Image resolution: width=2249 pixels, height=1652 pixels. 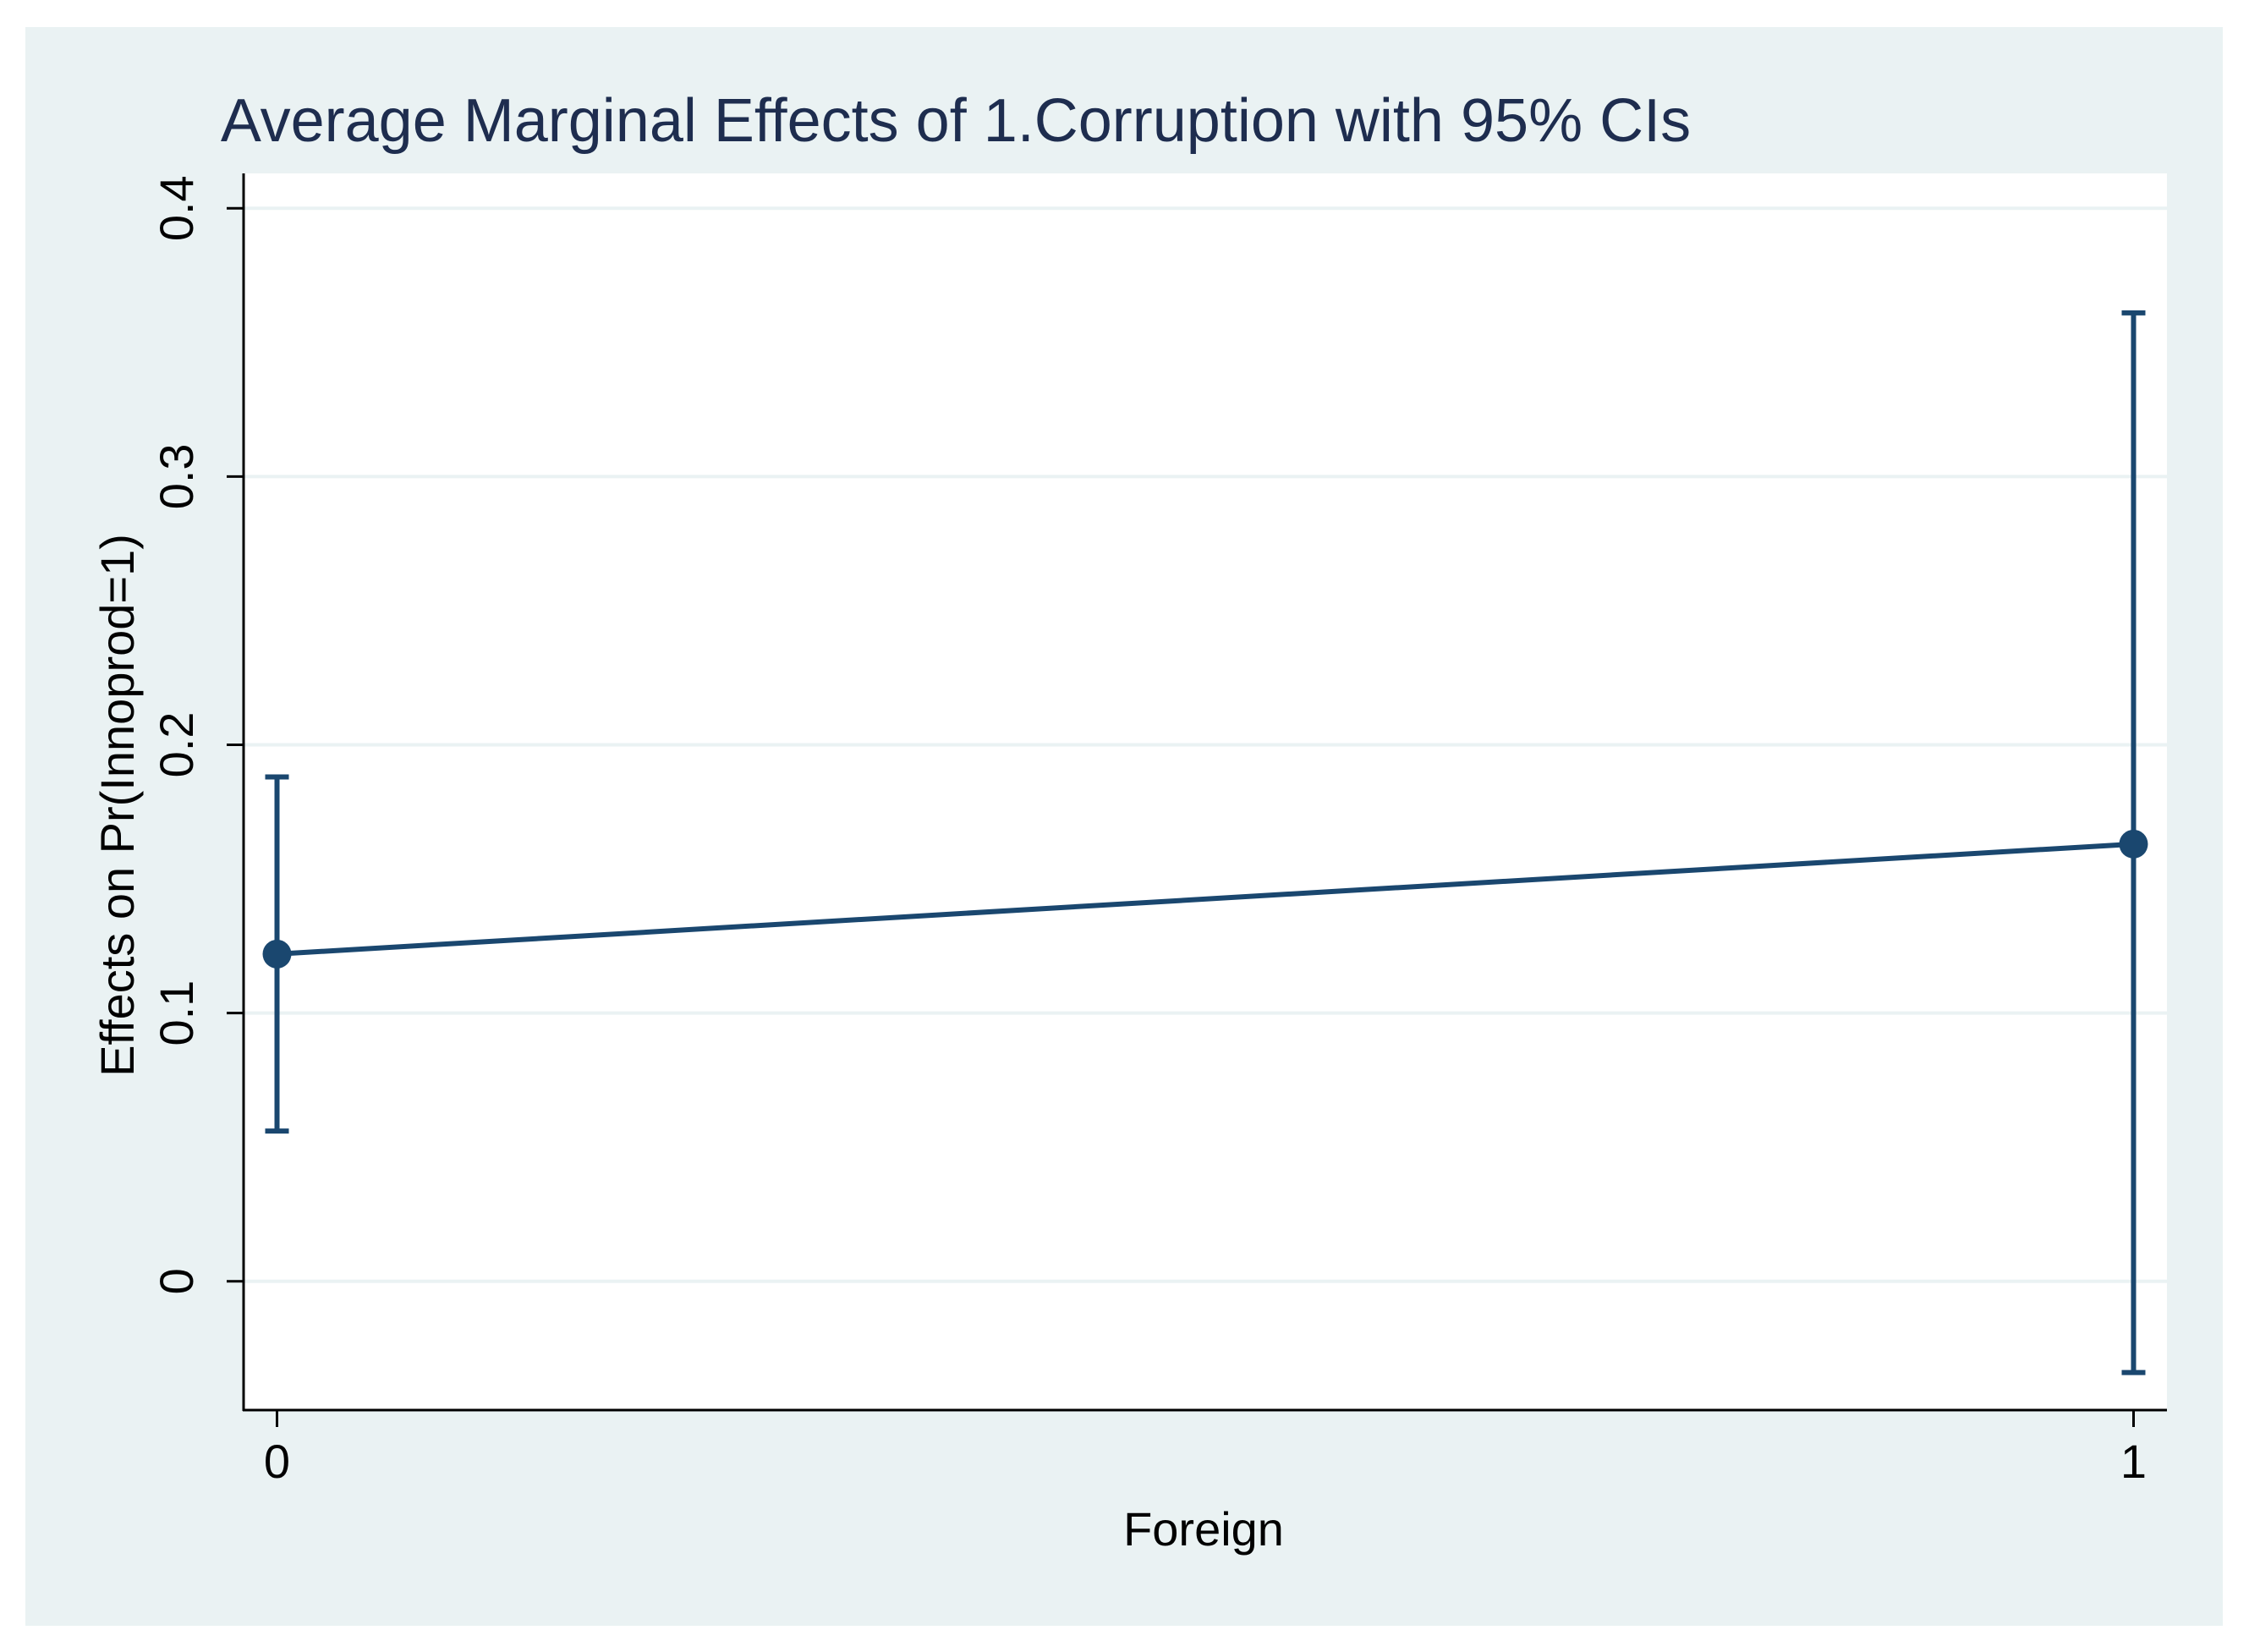 I want to click on y-tick-label-0: 0, so click(x=176, y=1281).